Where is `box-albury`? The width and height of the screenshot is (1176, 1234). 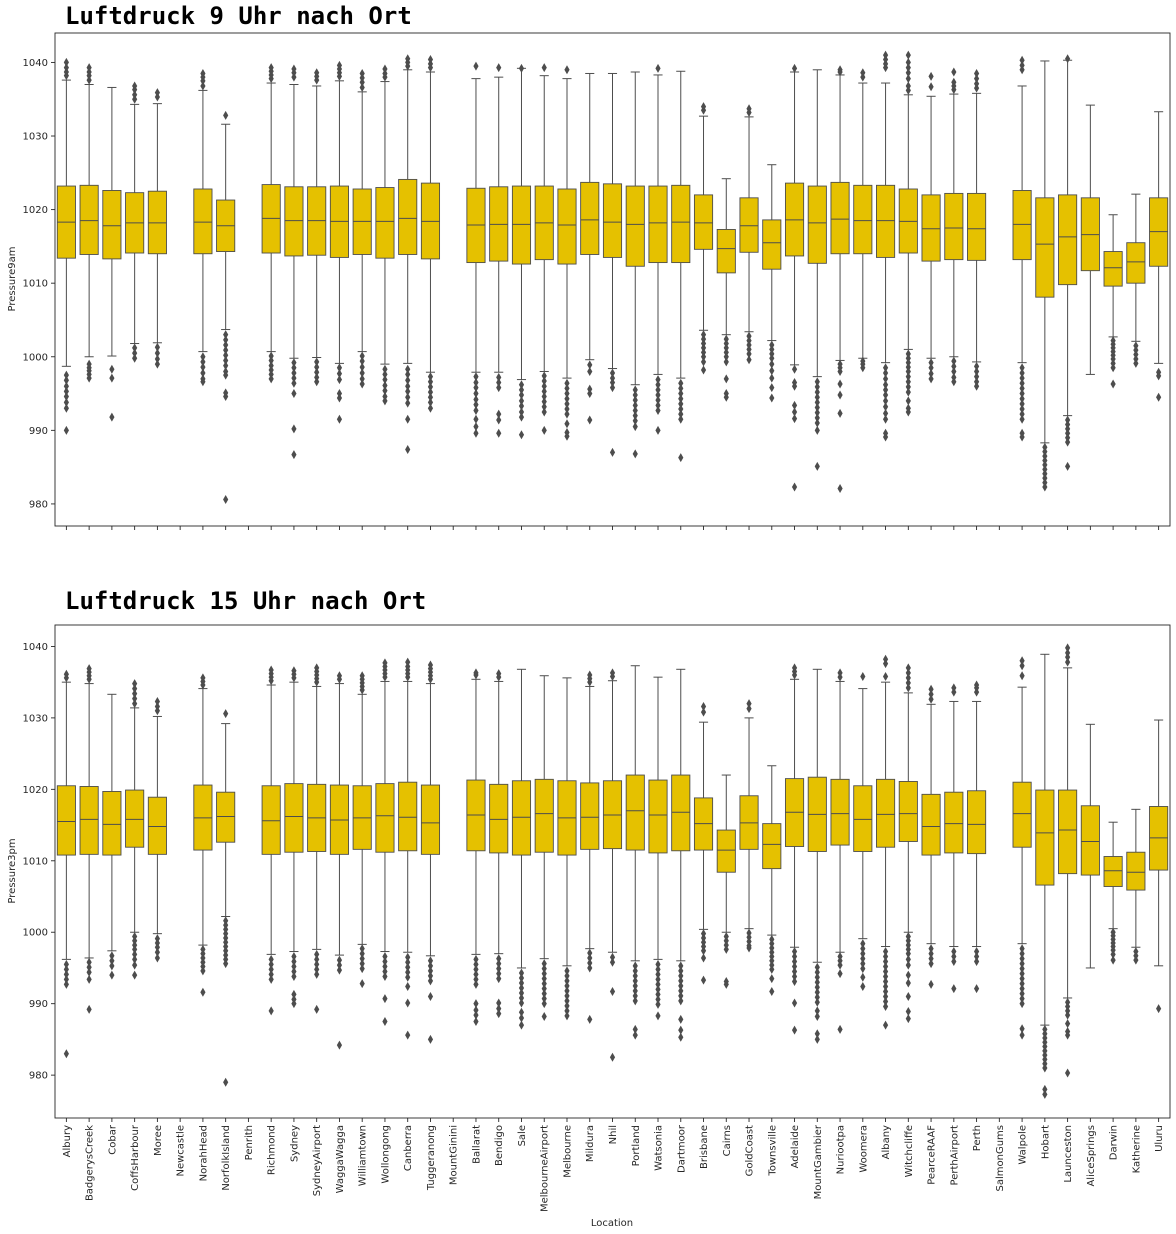
box-albury is located at coordinates (66, 864).